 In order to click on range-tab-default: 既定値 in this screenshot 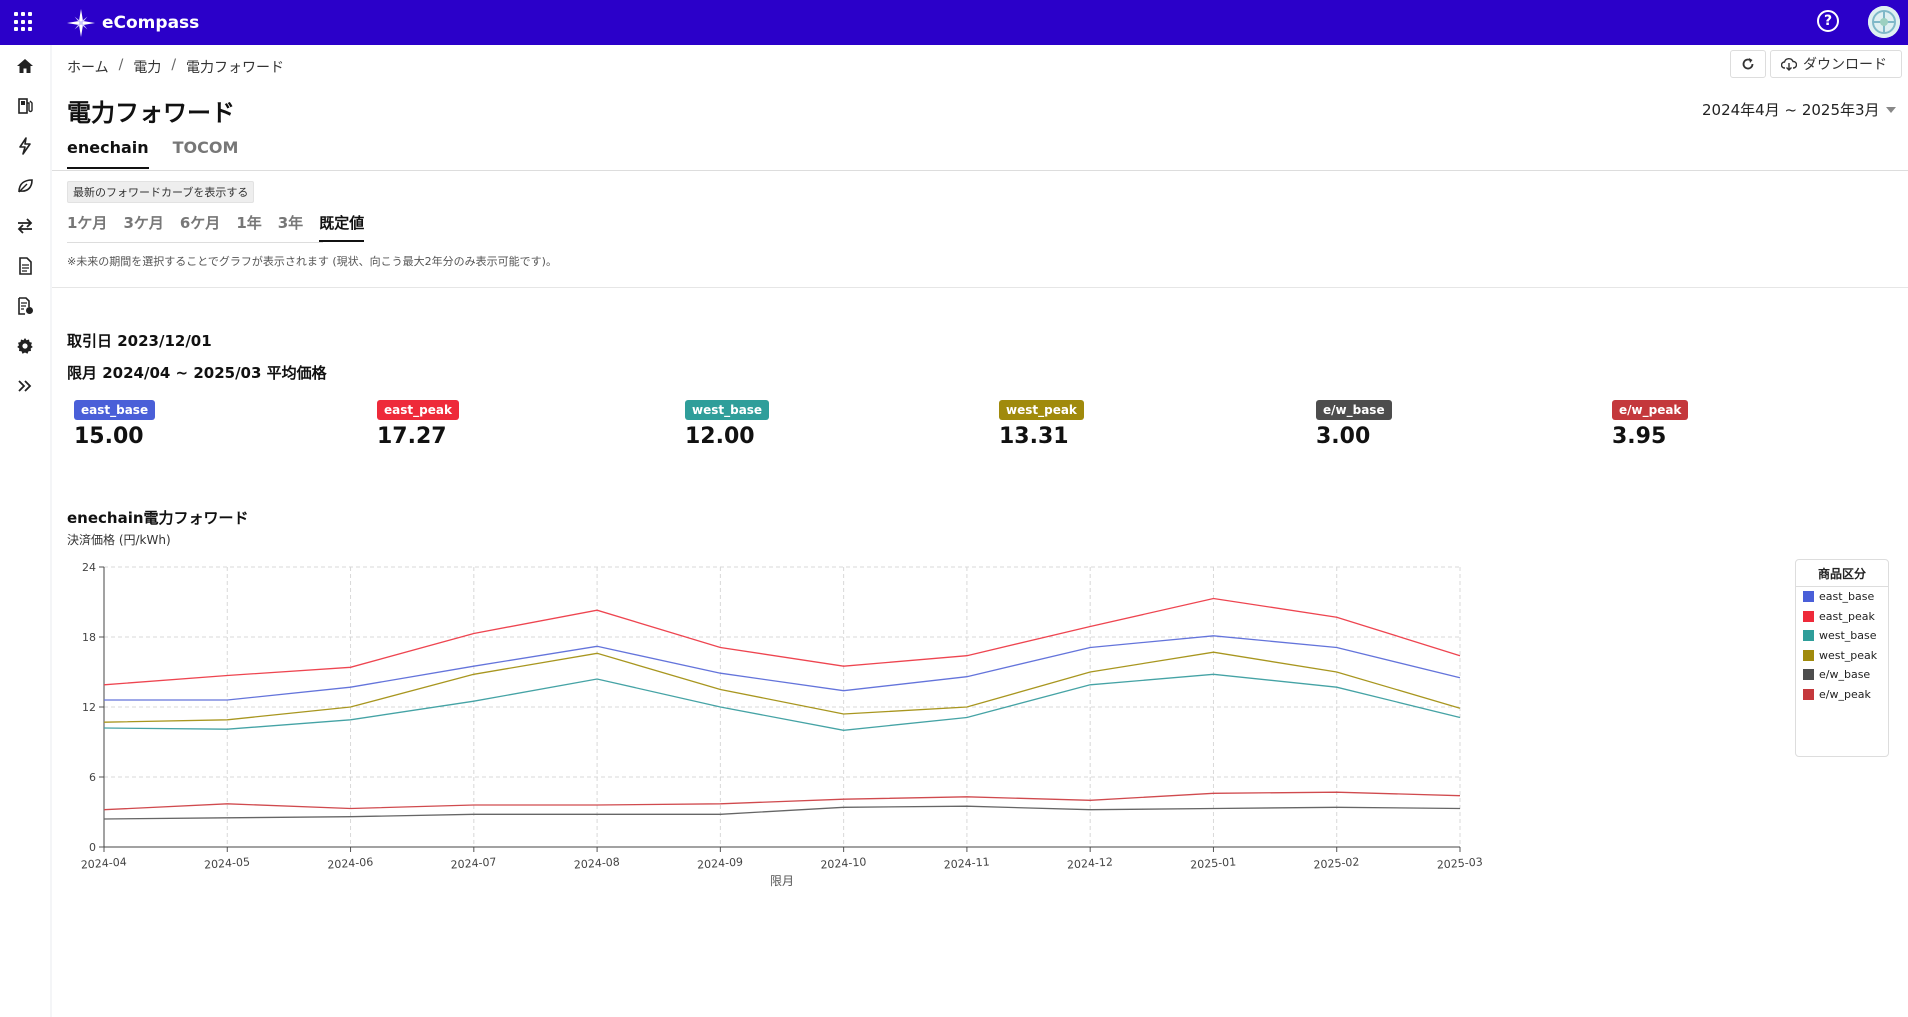, I will do `click(342, 227)`.